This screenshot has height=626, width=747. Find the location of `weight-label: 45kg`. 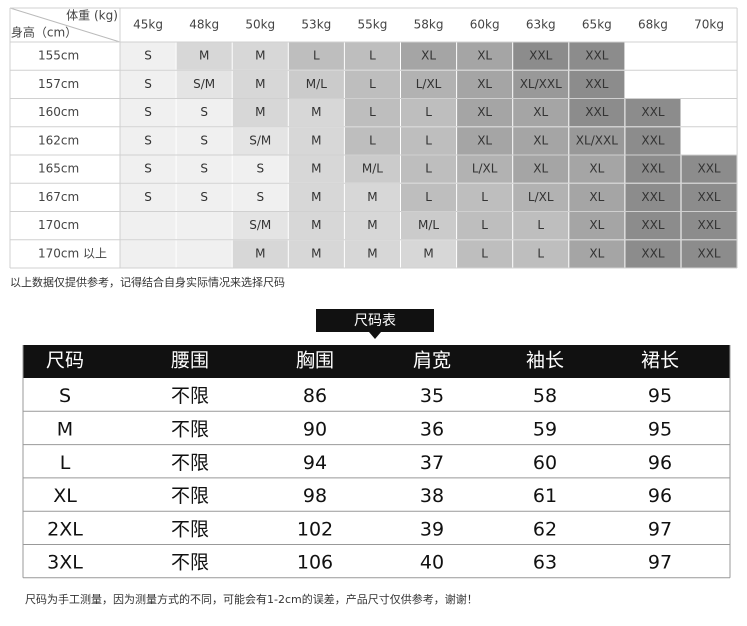

weight-label: 45kg is located at coordinates (148, 25).